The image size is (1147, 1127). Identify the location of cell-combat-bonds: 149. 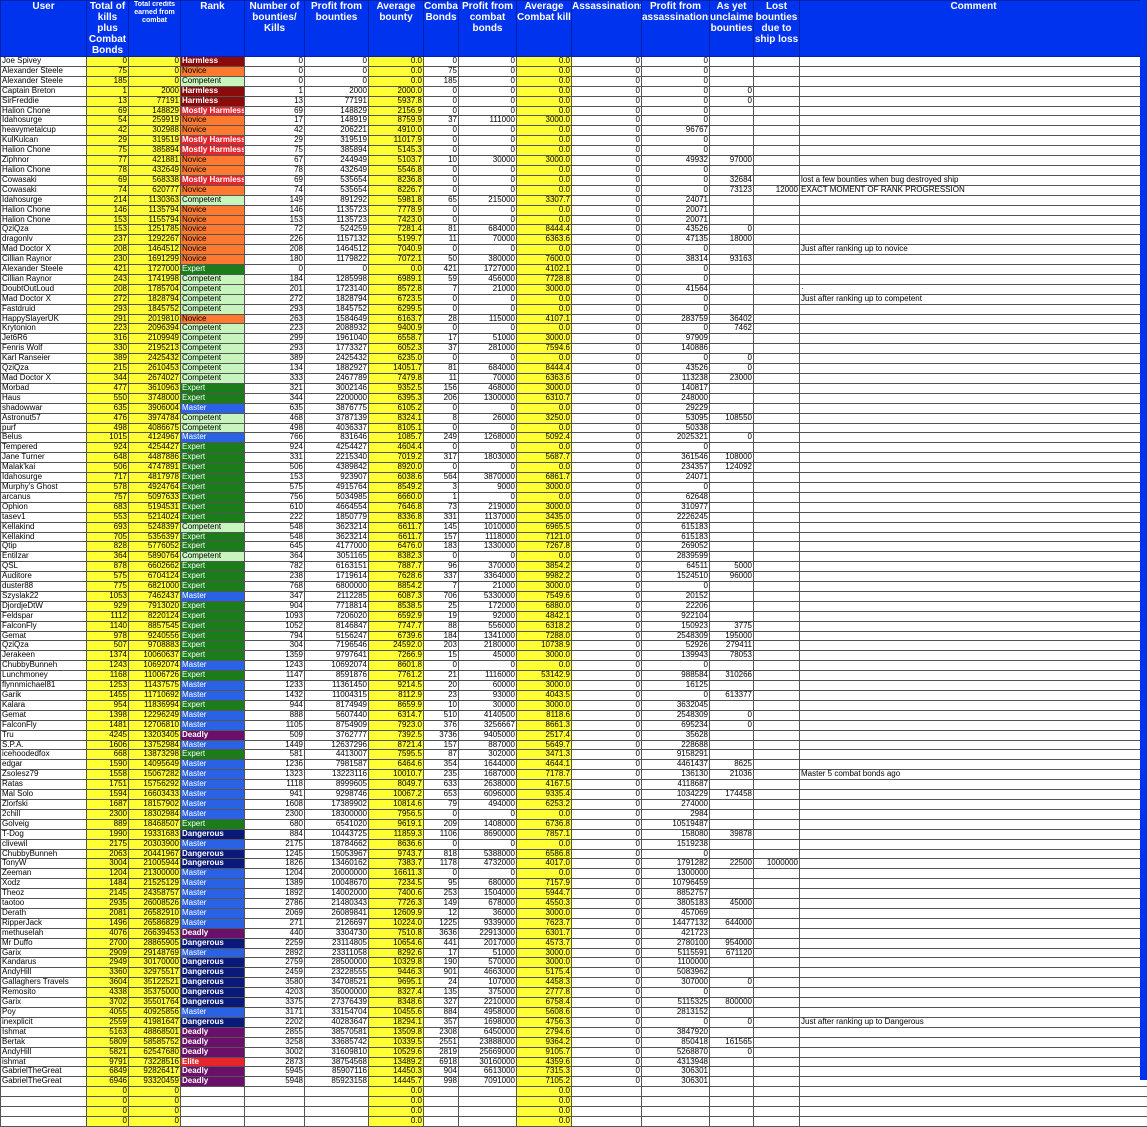
(441, 904).